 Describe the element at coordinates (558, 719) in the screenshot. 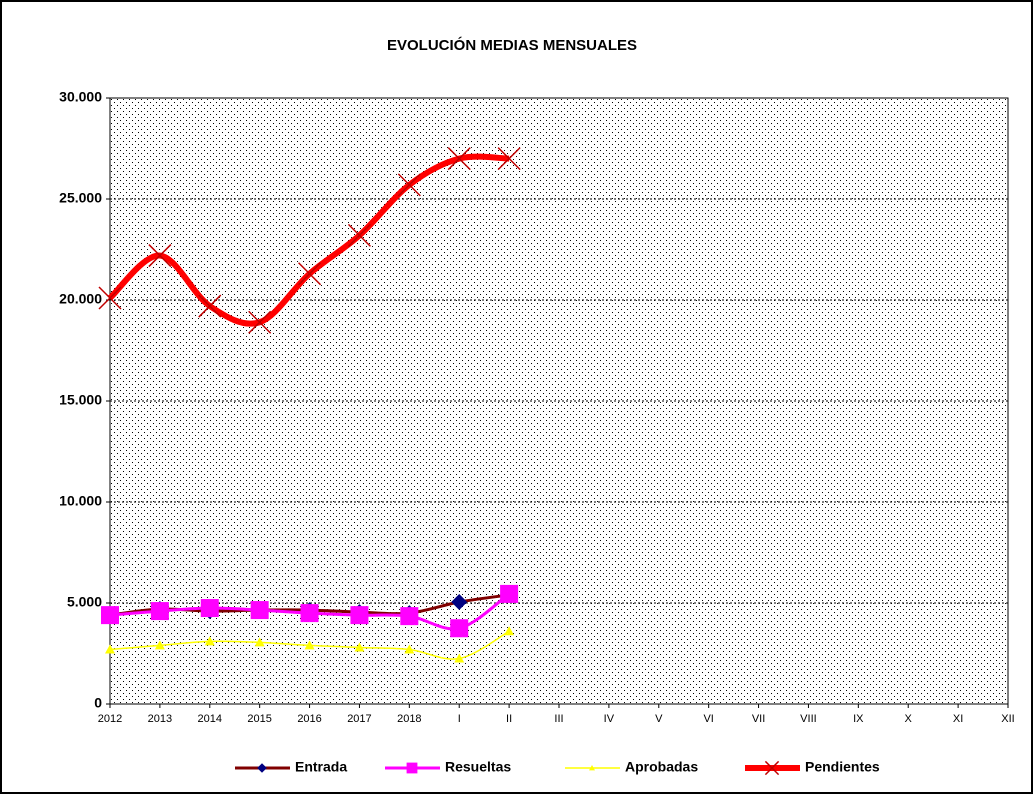

I see `x-tick-label: III` at that location.